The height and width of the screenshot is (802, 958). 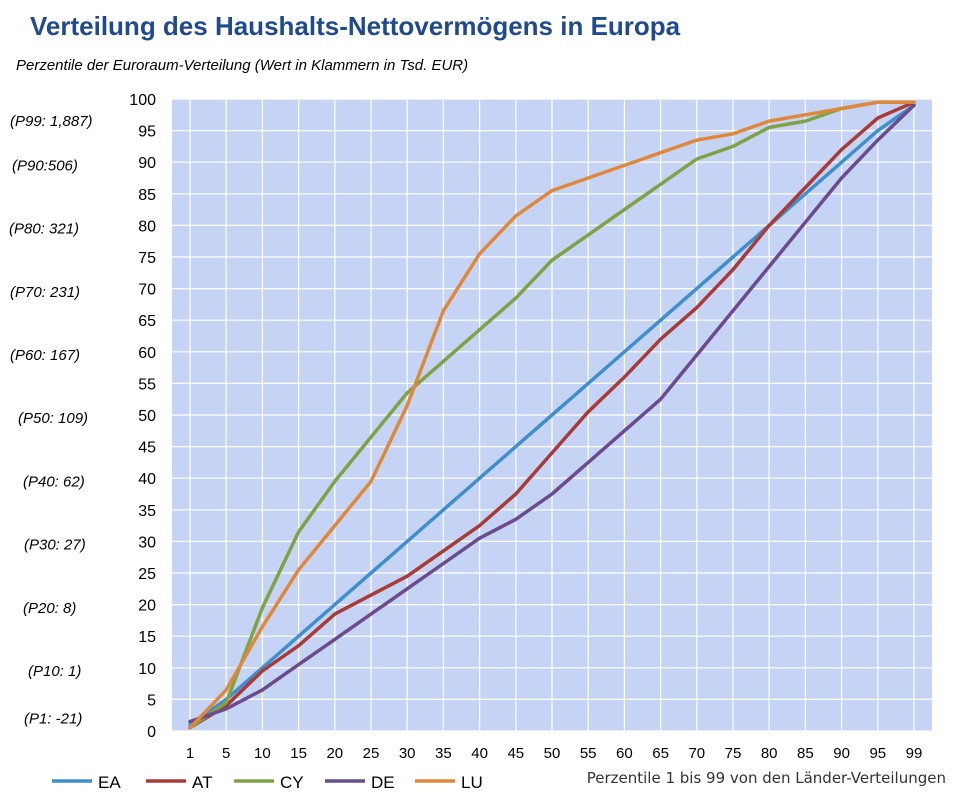 What do you see at coordinates (151, 700) in the screenshot?
I see `y-tick-label: 5` at bounding box center [151, 700].